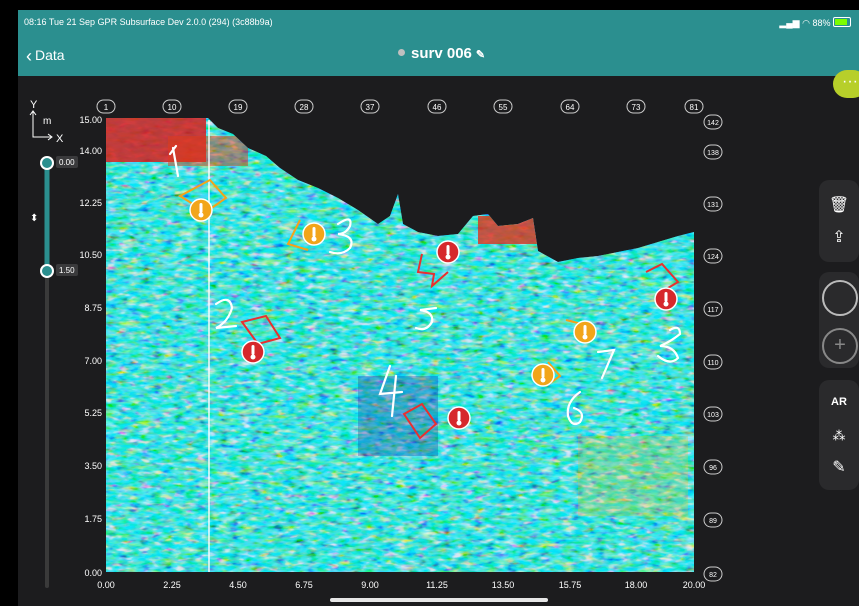 This screenshot has width=859, height=606. Describe the element at coordinates (90, 120) in the screenshot. I see `y-tick-label: 15.00` at that location.